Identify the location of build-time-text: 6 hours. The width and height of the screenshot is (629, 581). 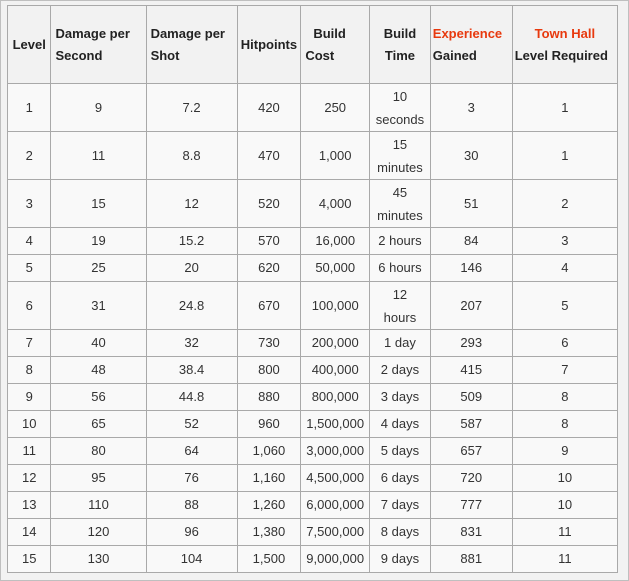
(400, 267).